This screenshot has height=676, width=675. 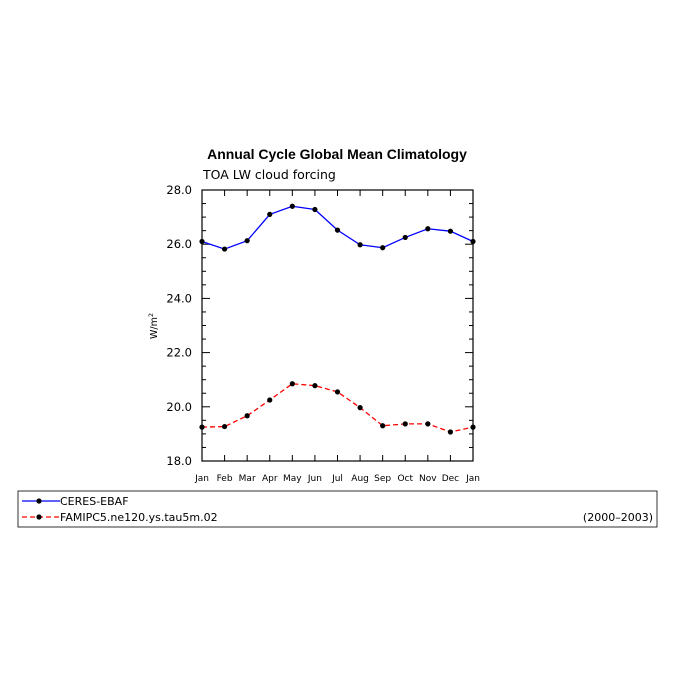 I want to click on y-tick-label: 24.0, so click(x=179, y=298).